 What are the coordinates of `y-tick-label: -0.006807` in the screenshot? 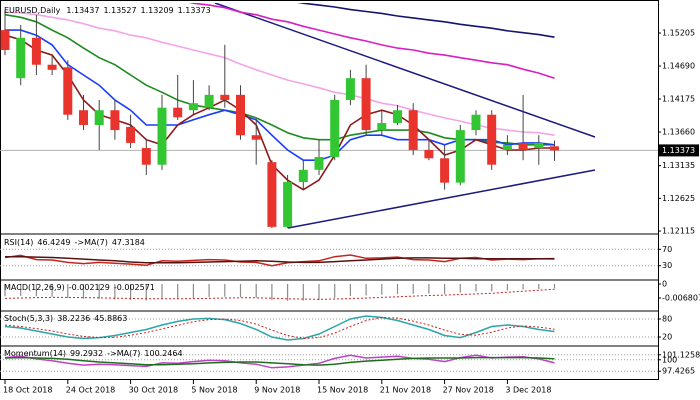 It's located at (681, 298).